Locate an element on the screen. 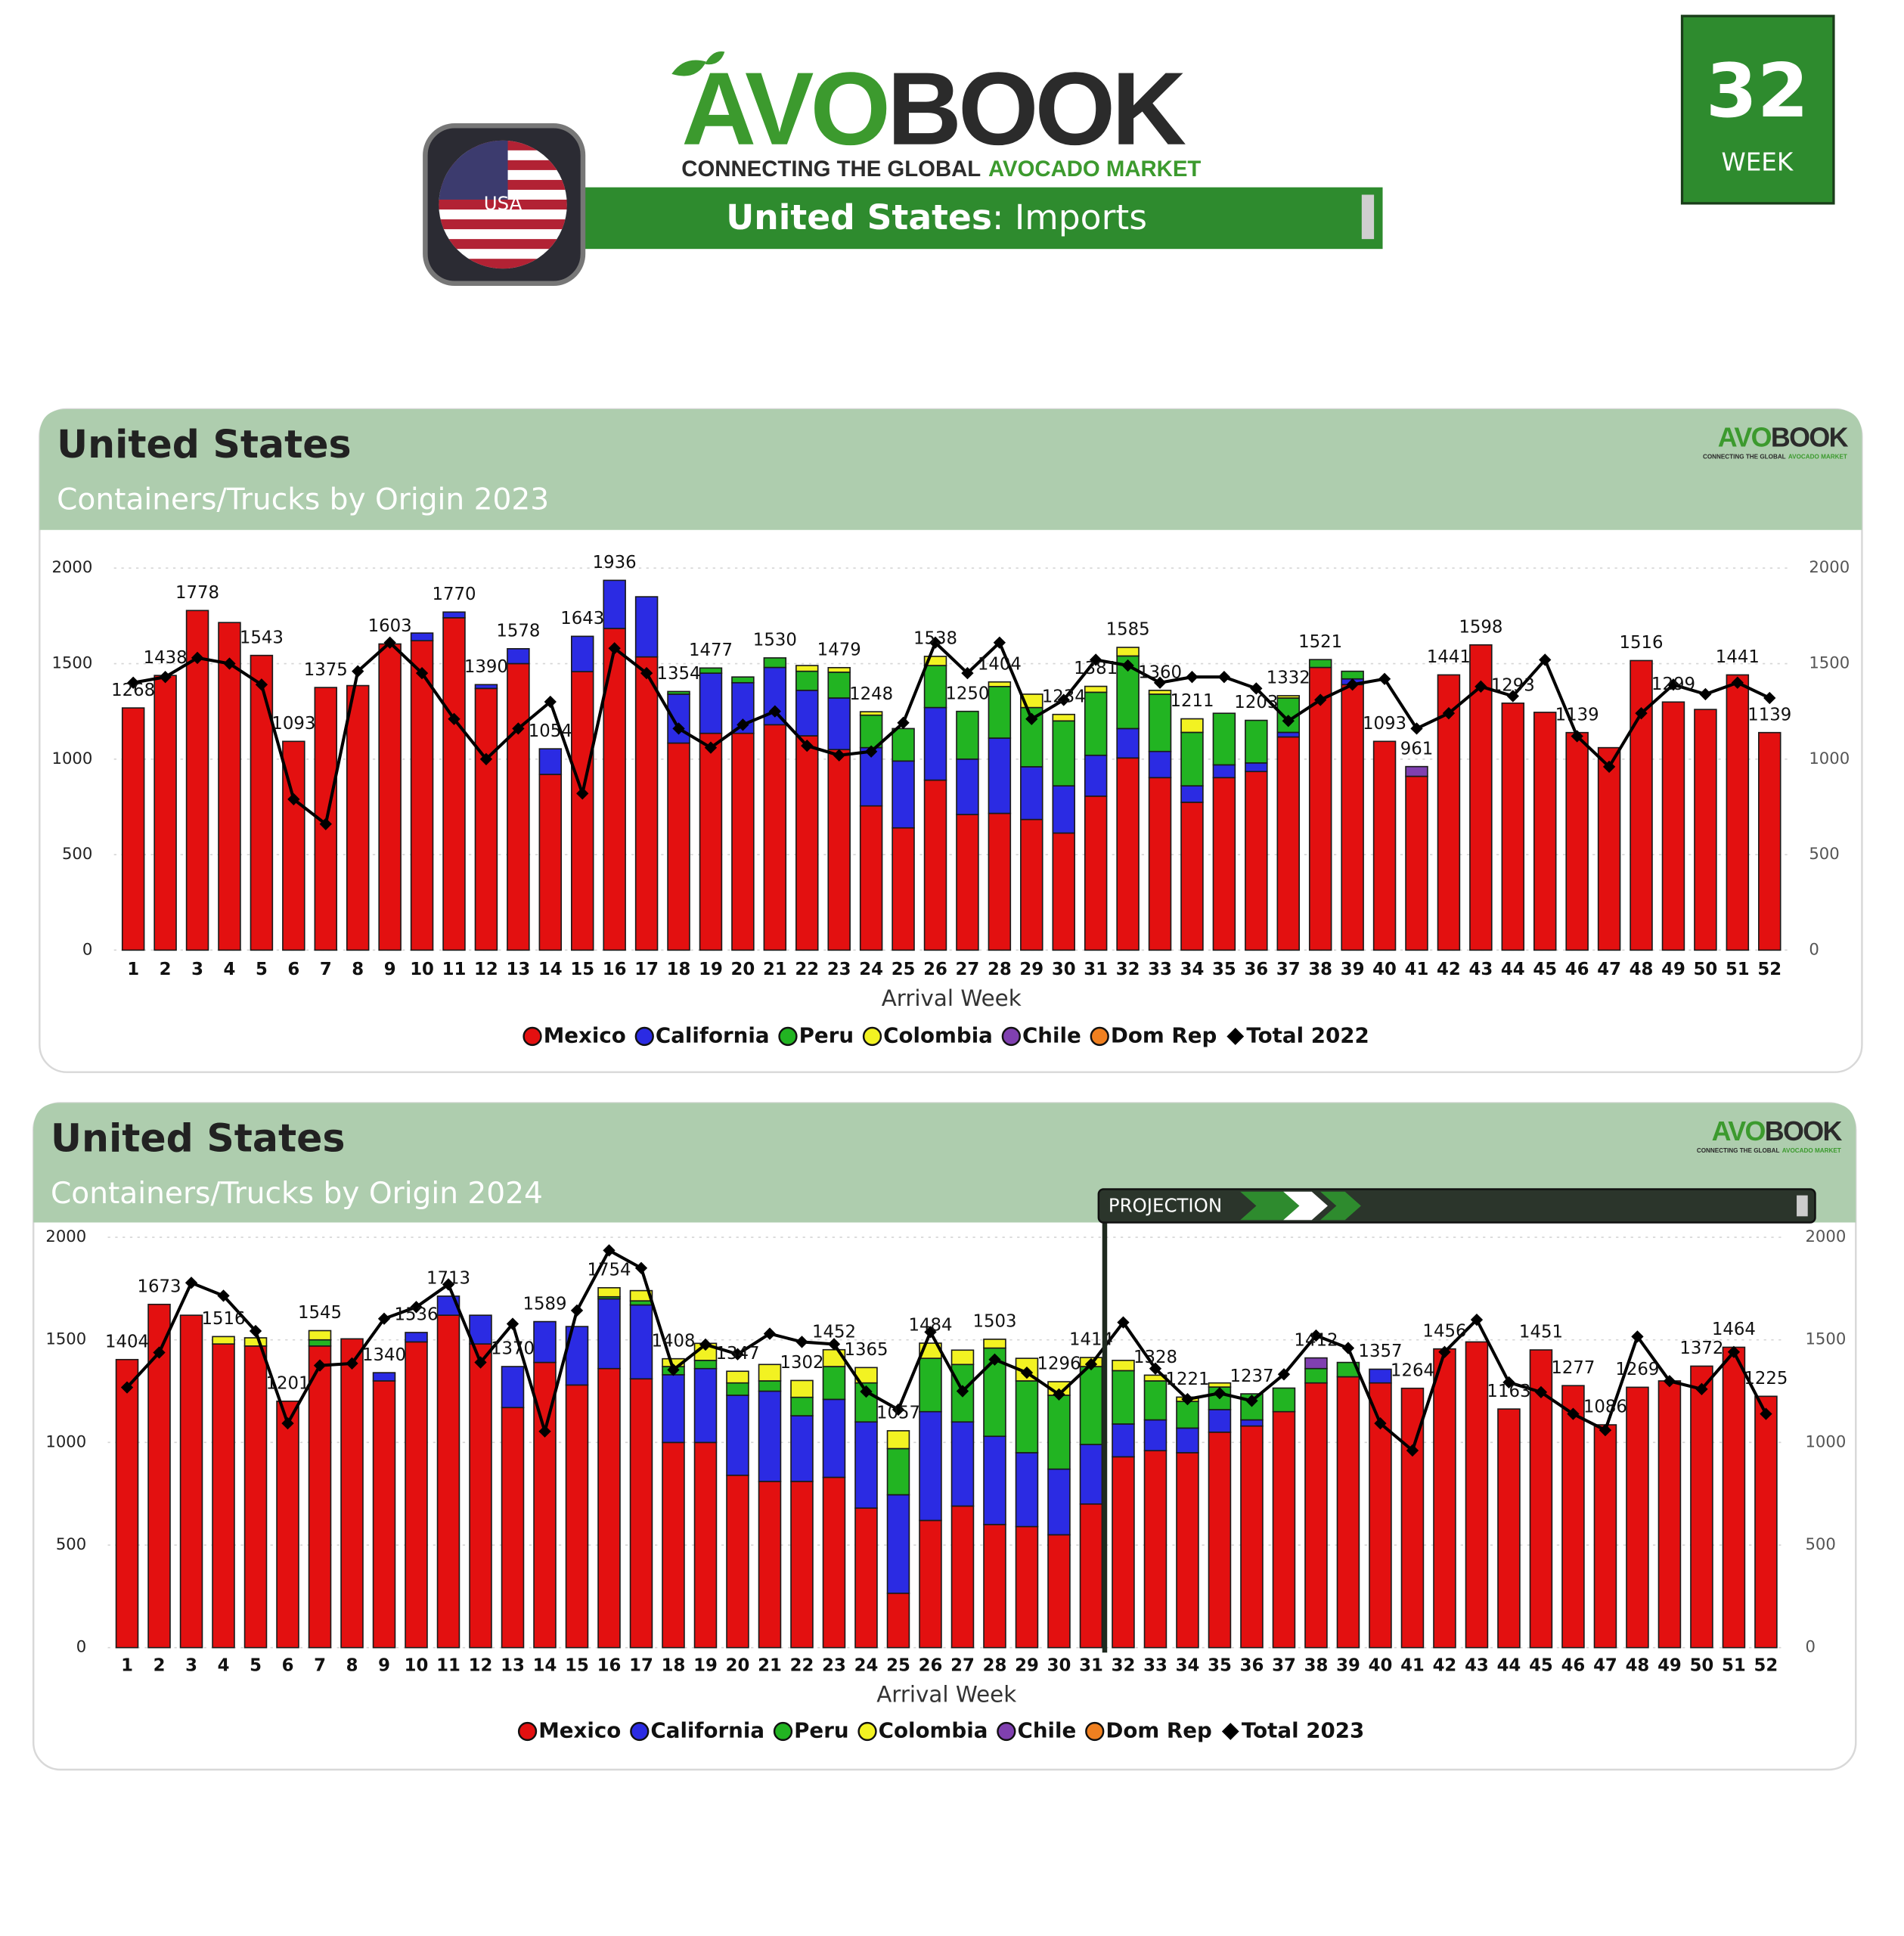 The image size is (1904, 1936). total-label: 1778 is located at coordinates (197, 593).